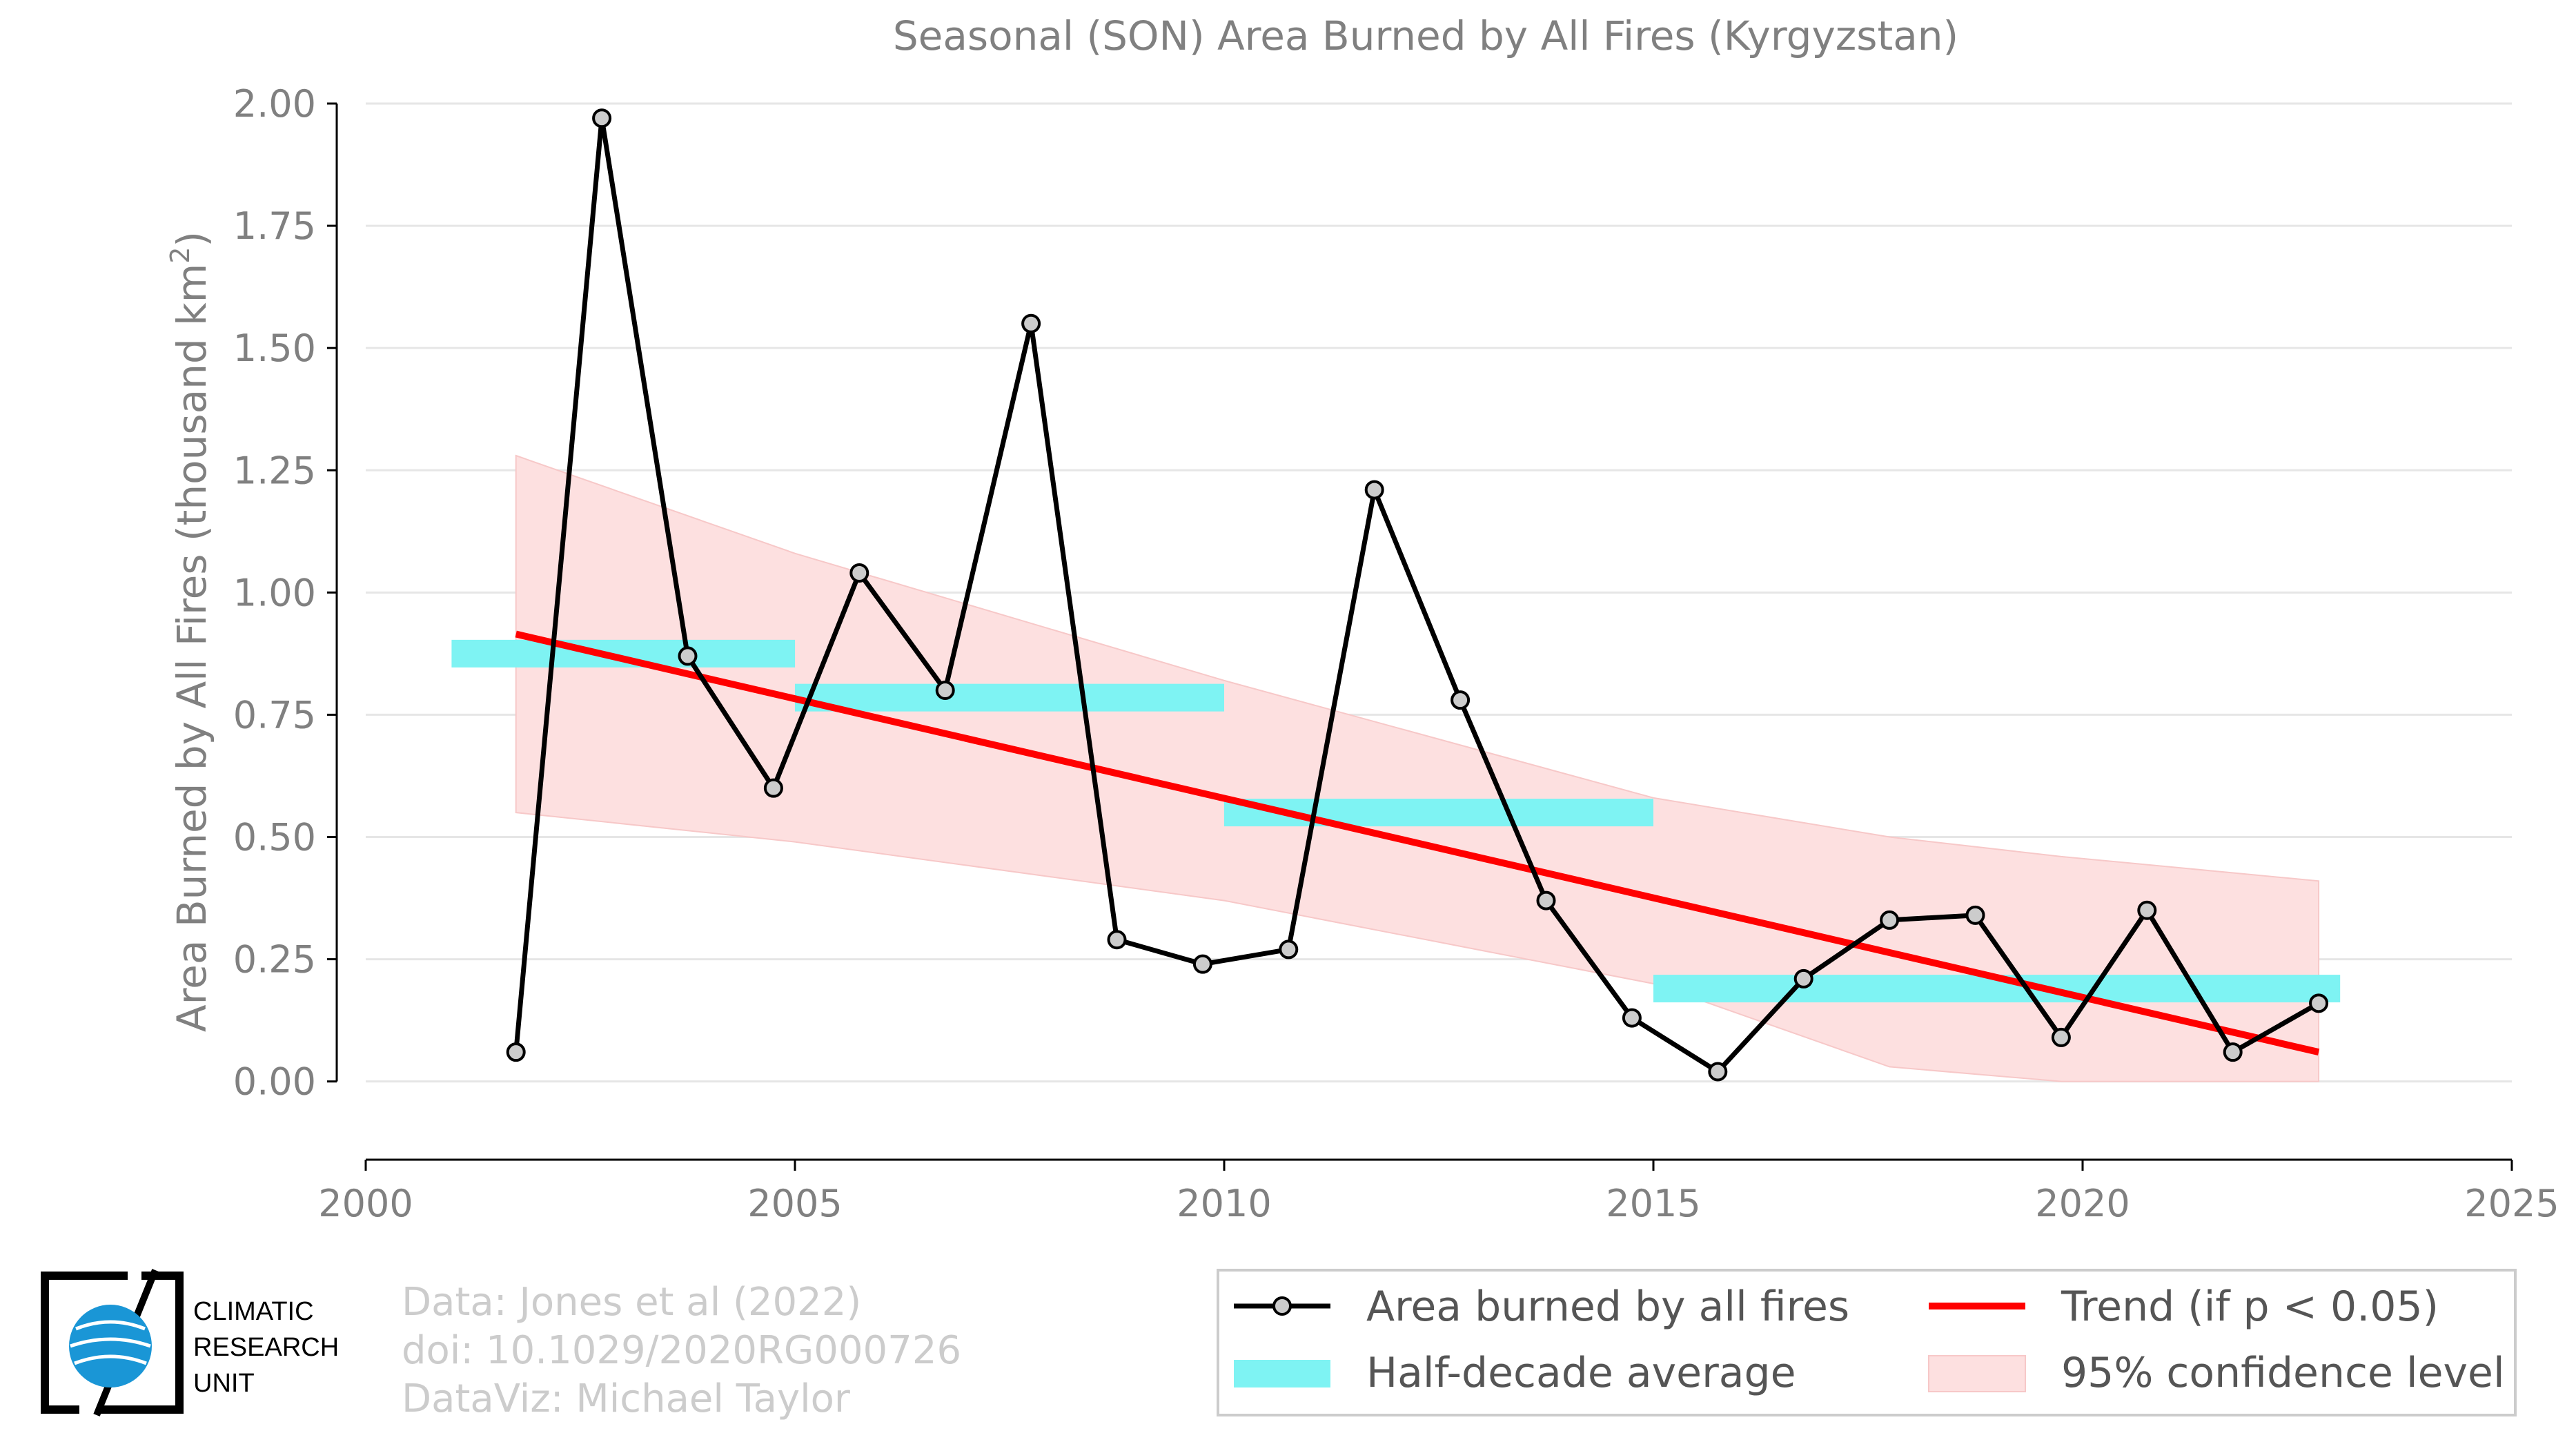 The width and height of the screenshot is (2576, 1451). Describe the element at coordinates (190, 1342) in the screenshot. I see `cru-logo: CLIMATIC RESEARCH UNIT` at that location.